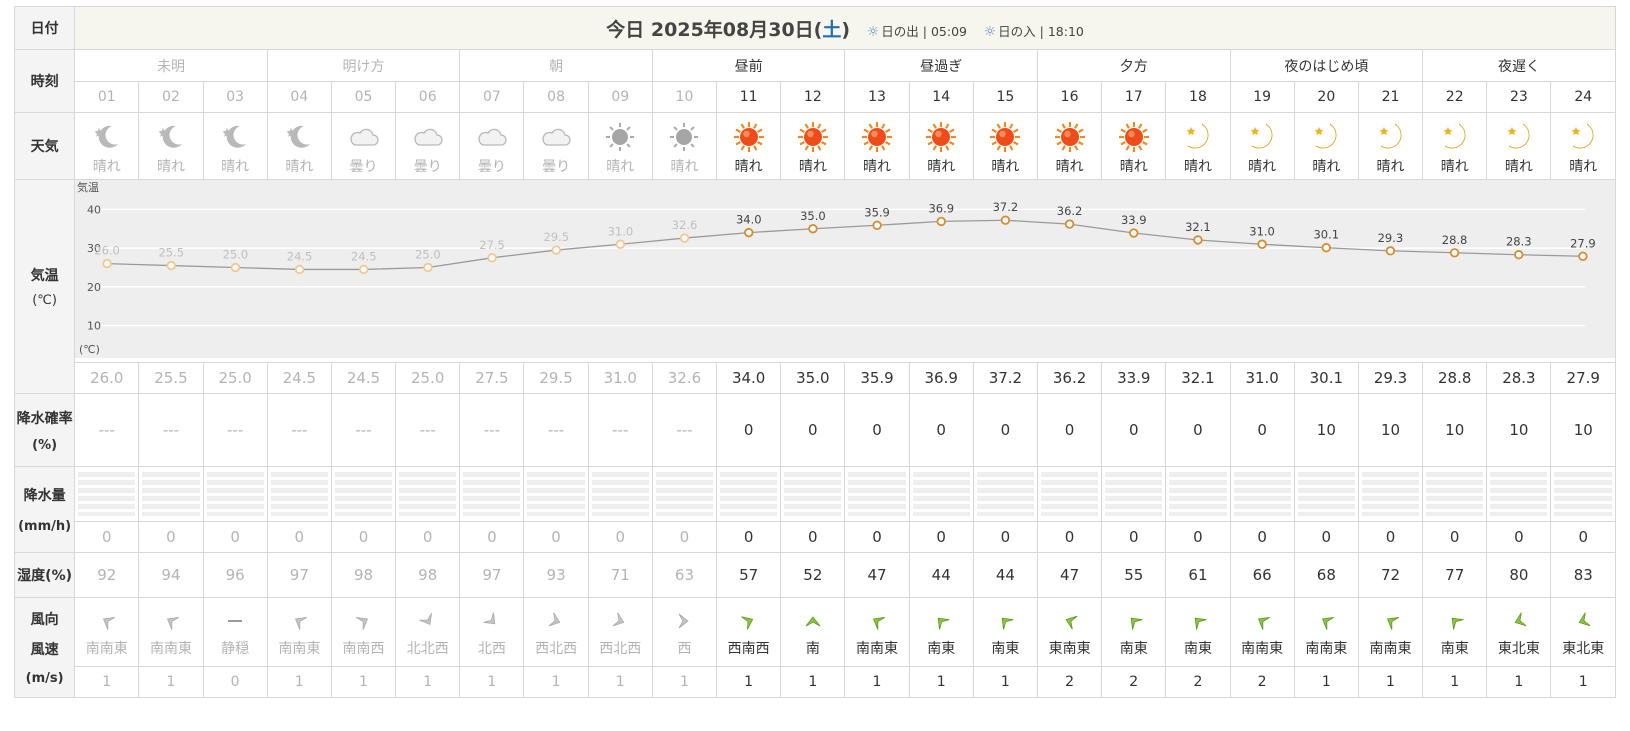  I want to click on cloud-icon, so click(364, 137).